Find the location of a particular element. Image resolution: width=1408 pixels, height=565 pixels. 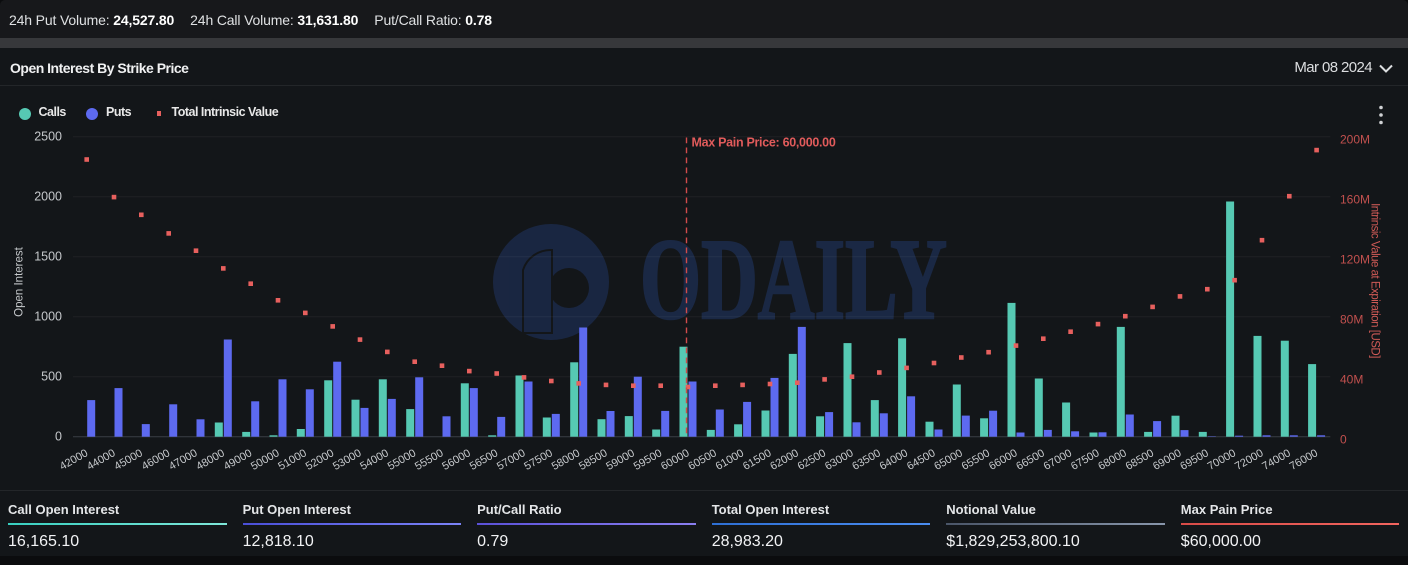

svg-text: 67000 is located at coordinates (1058, 460).